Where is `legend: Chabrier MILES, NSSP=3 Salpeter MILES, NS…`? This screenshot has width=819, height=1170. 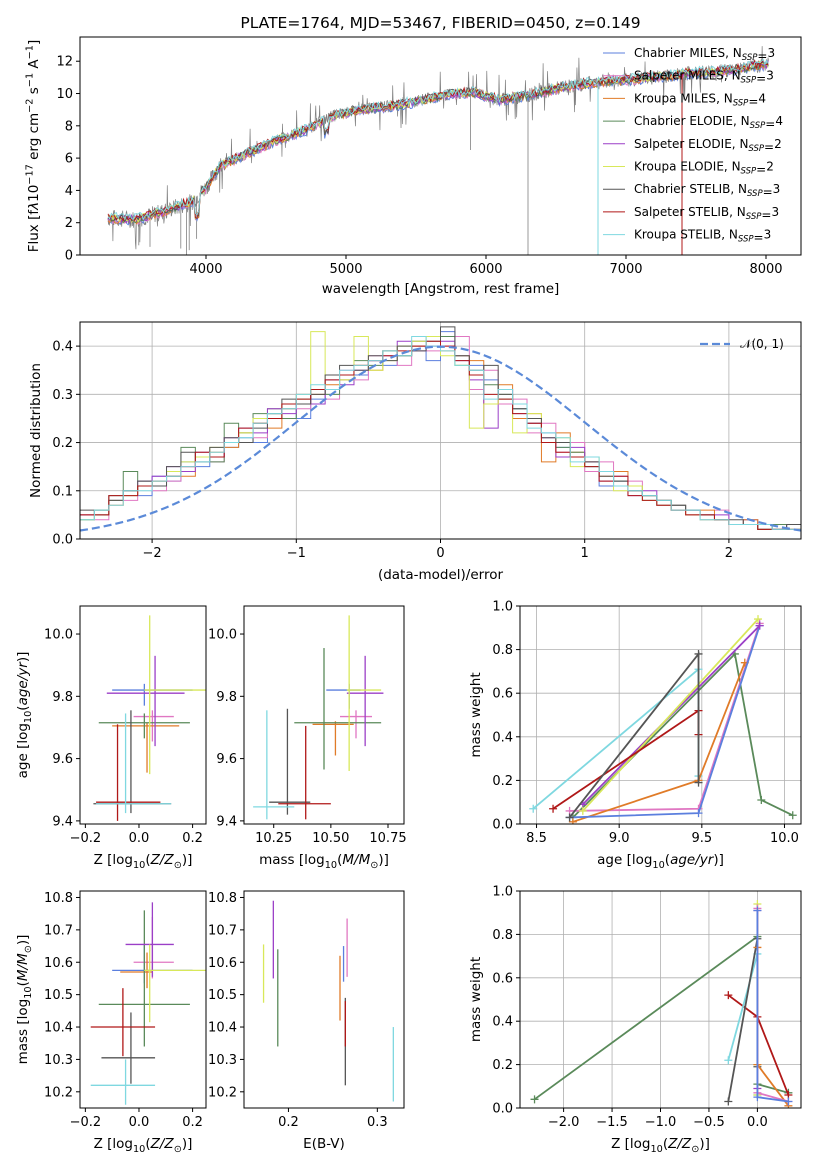 legend: Chabrier MILES, NSSP=3 Salpeter MILES, NS… is located at coordinates (693, 145).